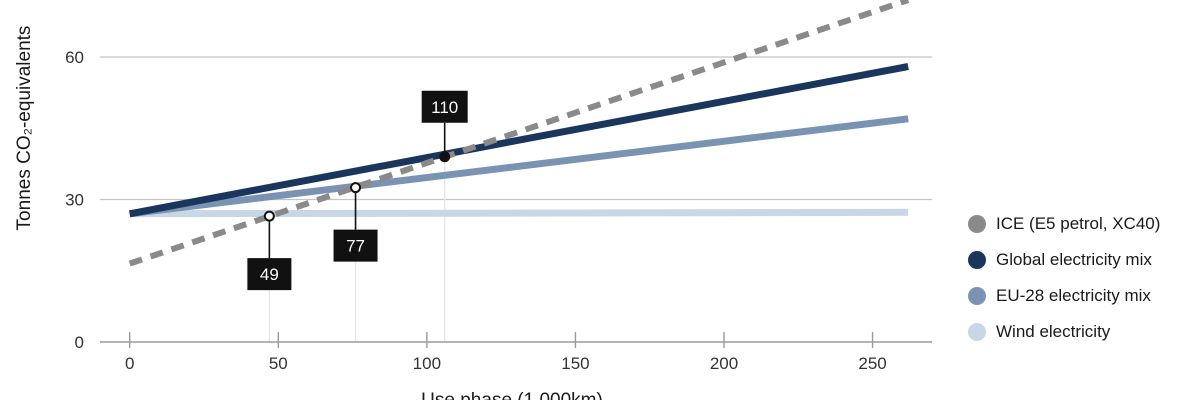 The image size is (1200, 400). What do you see at coordinates (427, 363) in the screenshot?
I see `x-tick-label: 100` at bounding box center [427, 363].